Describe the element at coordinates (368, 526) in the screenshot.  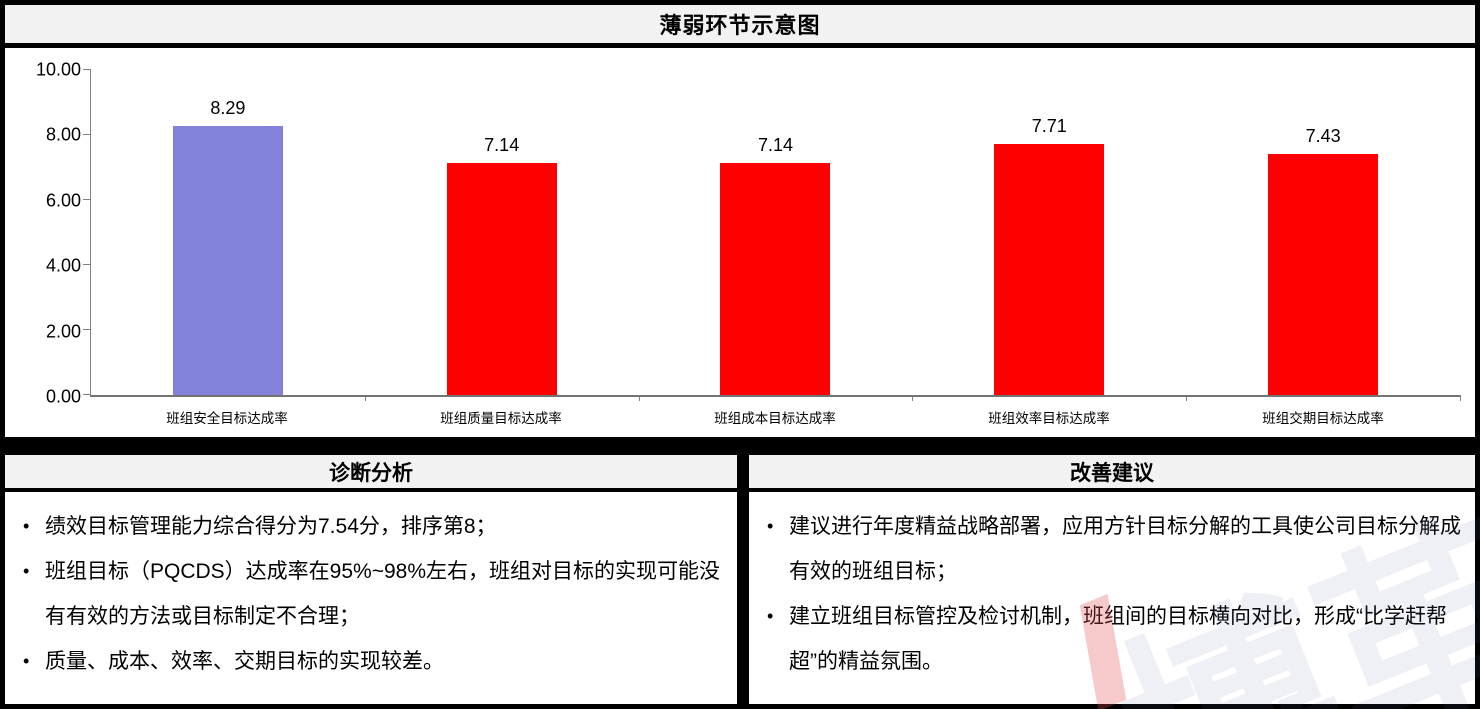
I see `bullet-item: 绩效目标管理能力综合得分为7.54分，排序第8；` at that location.